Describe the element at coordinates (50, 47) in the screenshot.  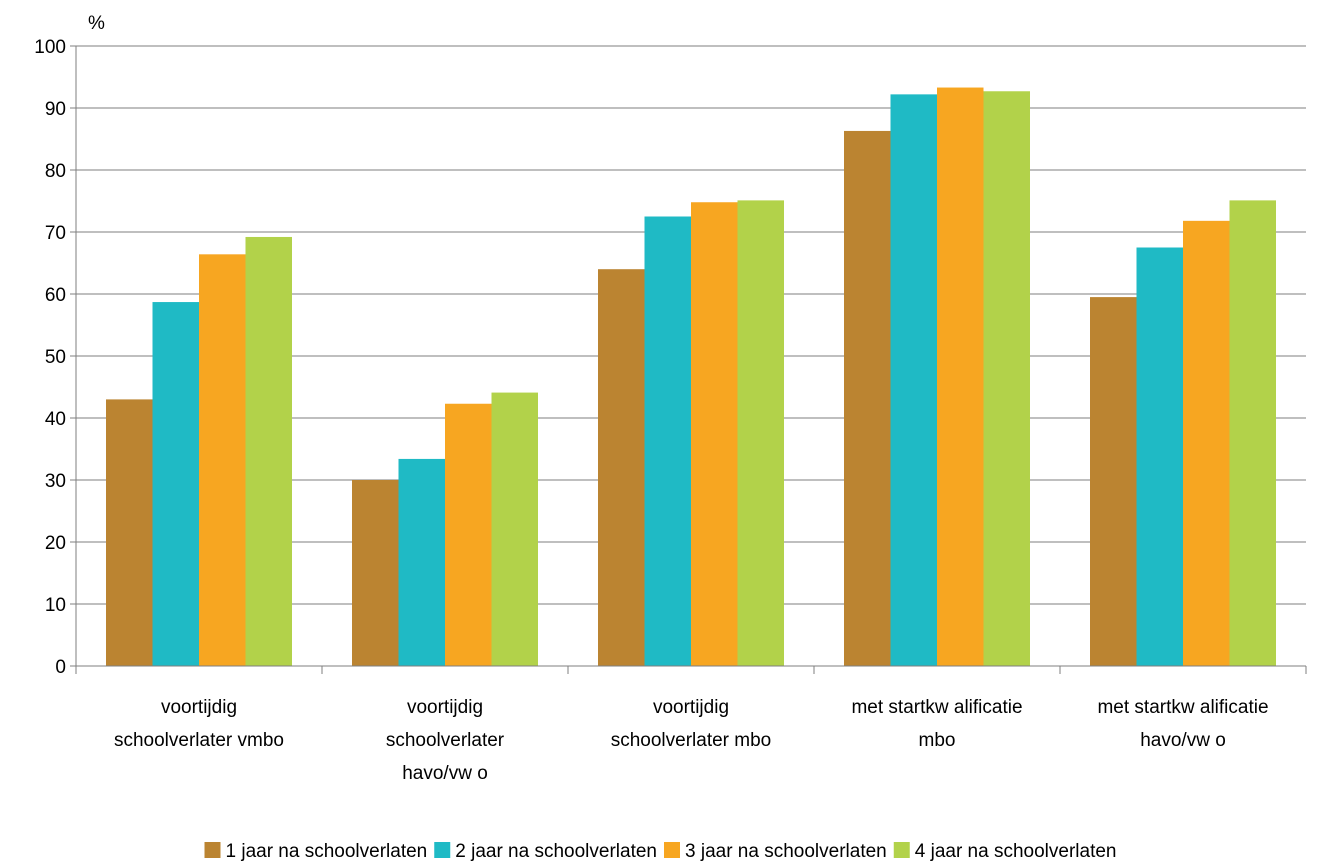
I see `y-tick-label: 100` at that location.